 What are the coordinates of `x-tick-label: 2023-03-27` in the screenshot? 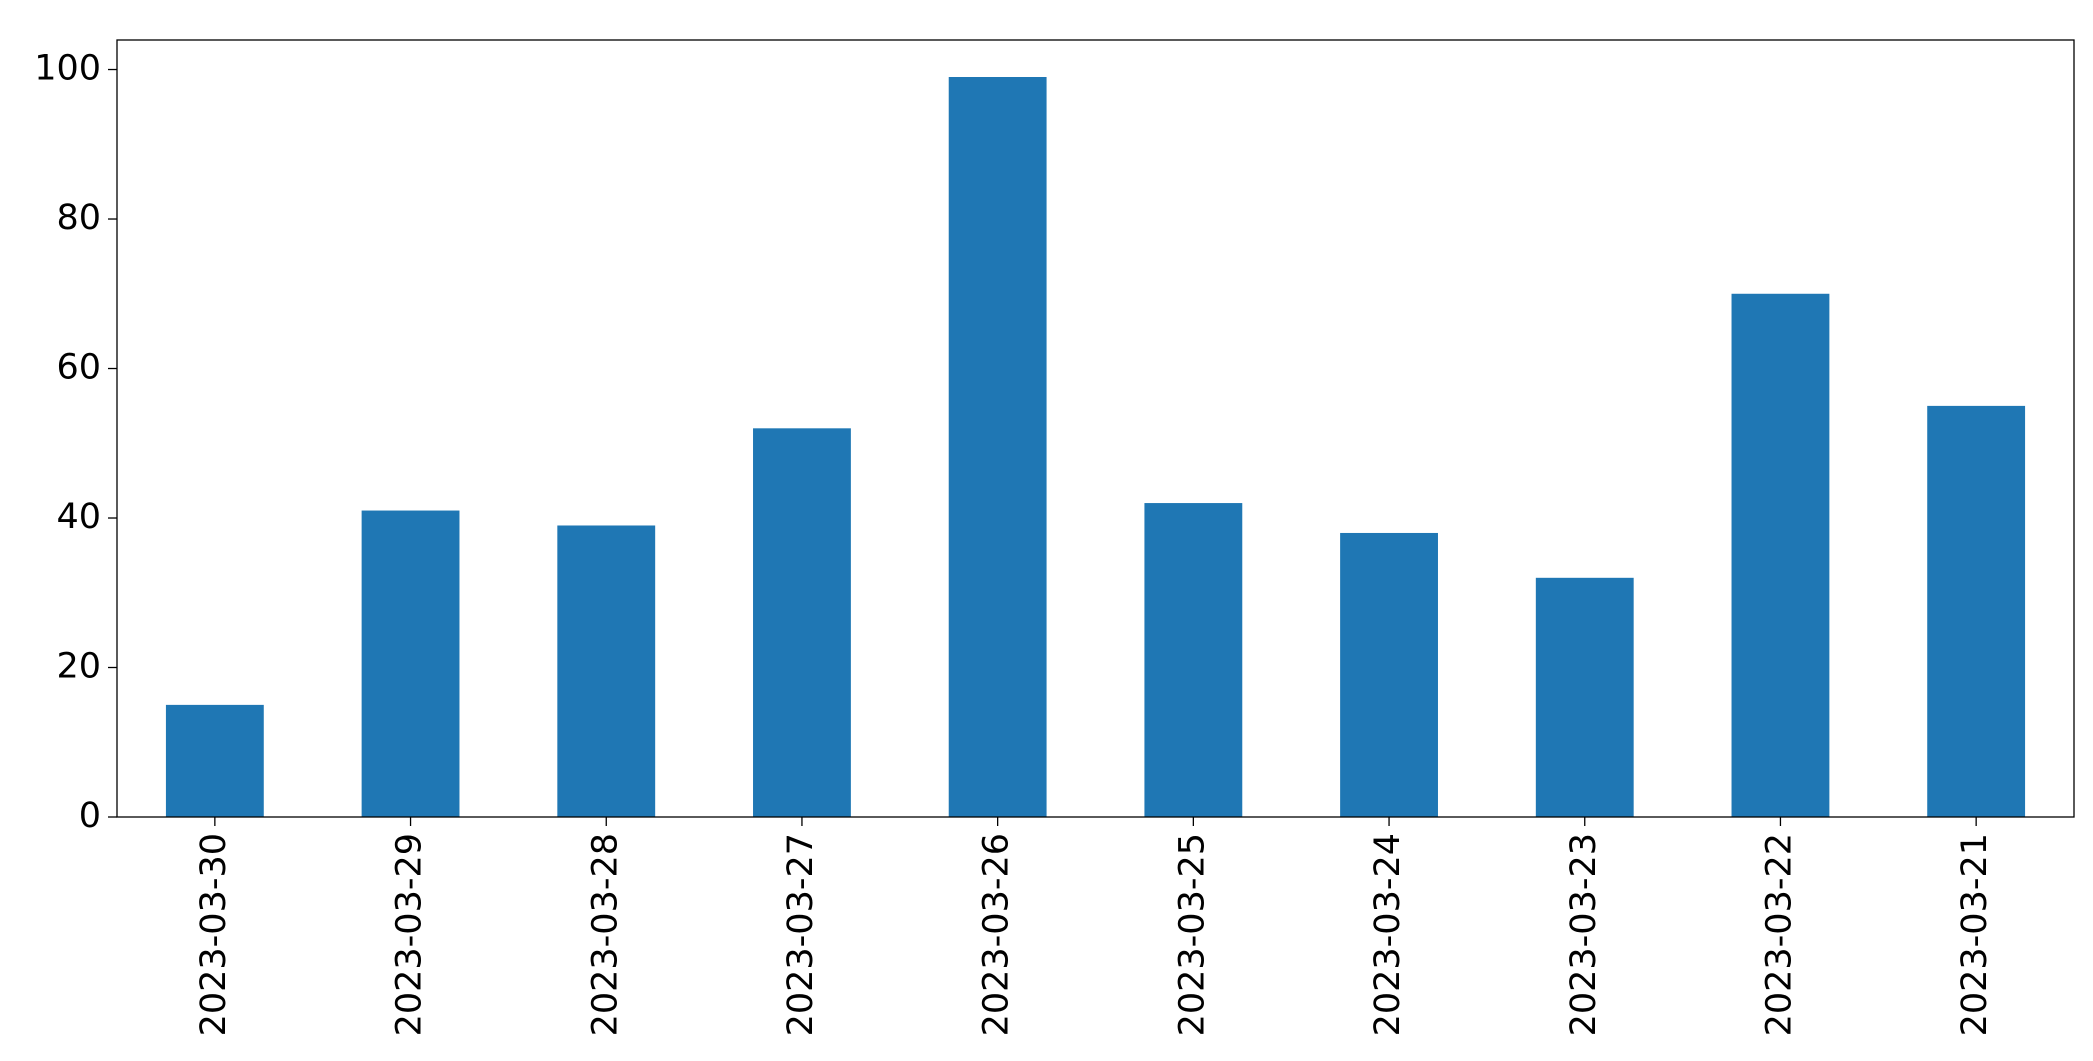 It's located at (801, 934).